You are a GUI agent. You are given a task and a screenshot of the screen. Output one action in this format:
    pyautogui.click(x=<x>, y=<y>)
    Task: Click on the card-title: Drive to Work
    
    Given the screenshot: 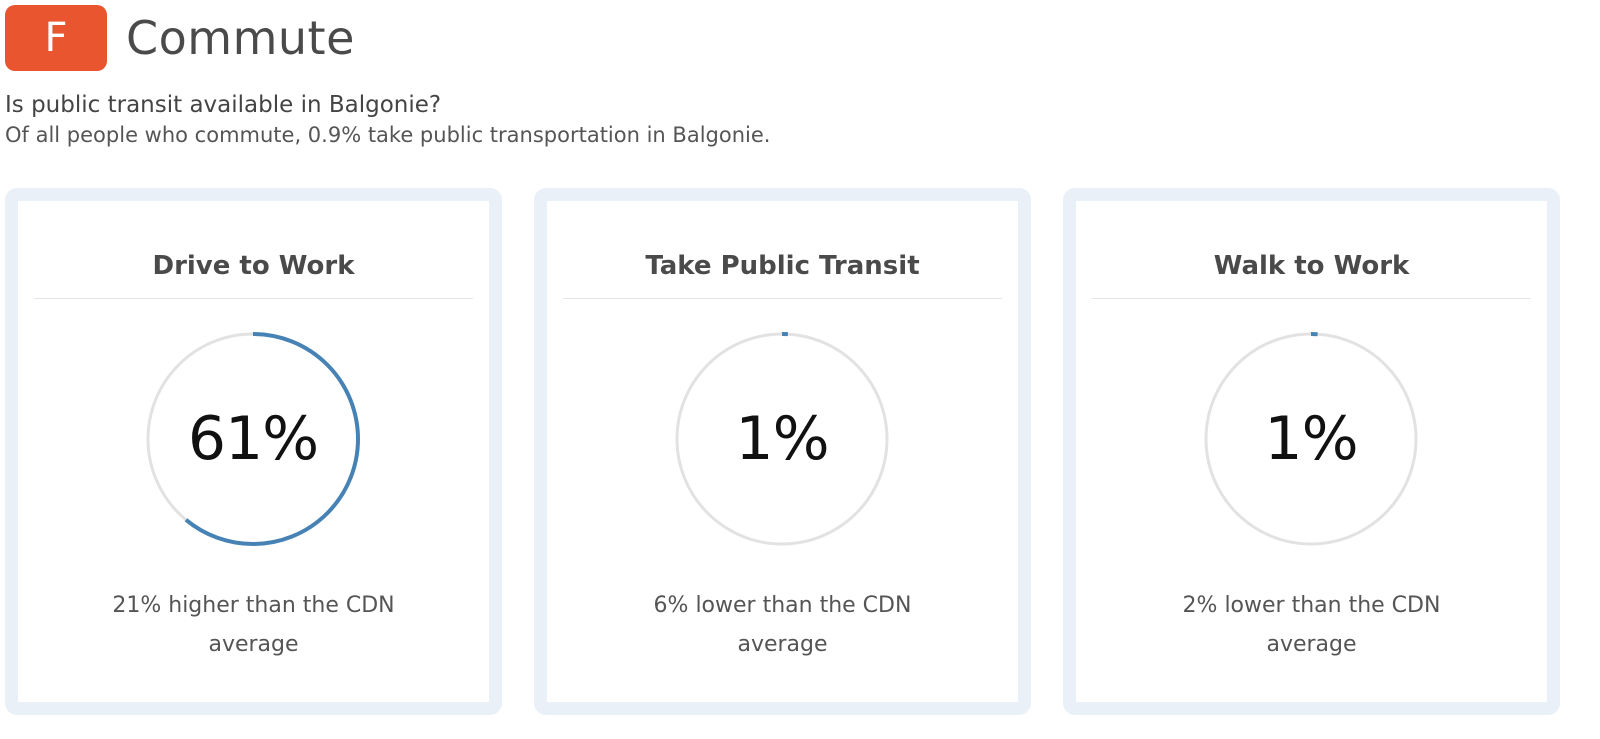 What is the action you would take?
    pyautogui.click(x=253, y=266)
    